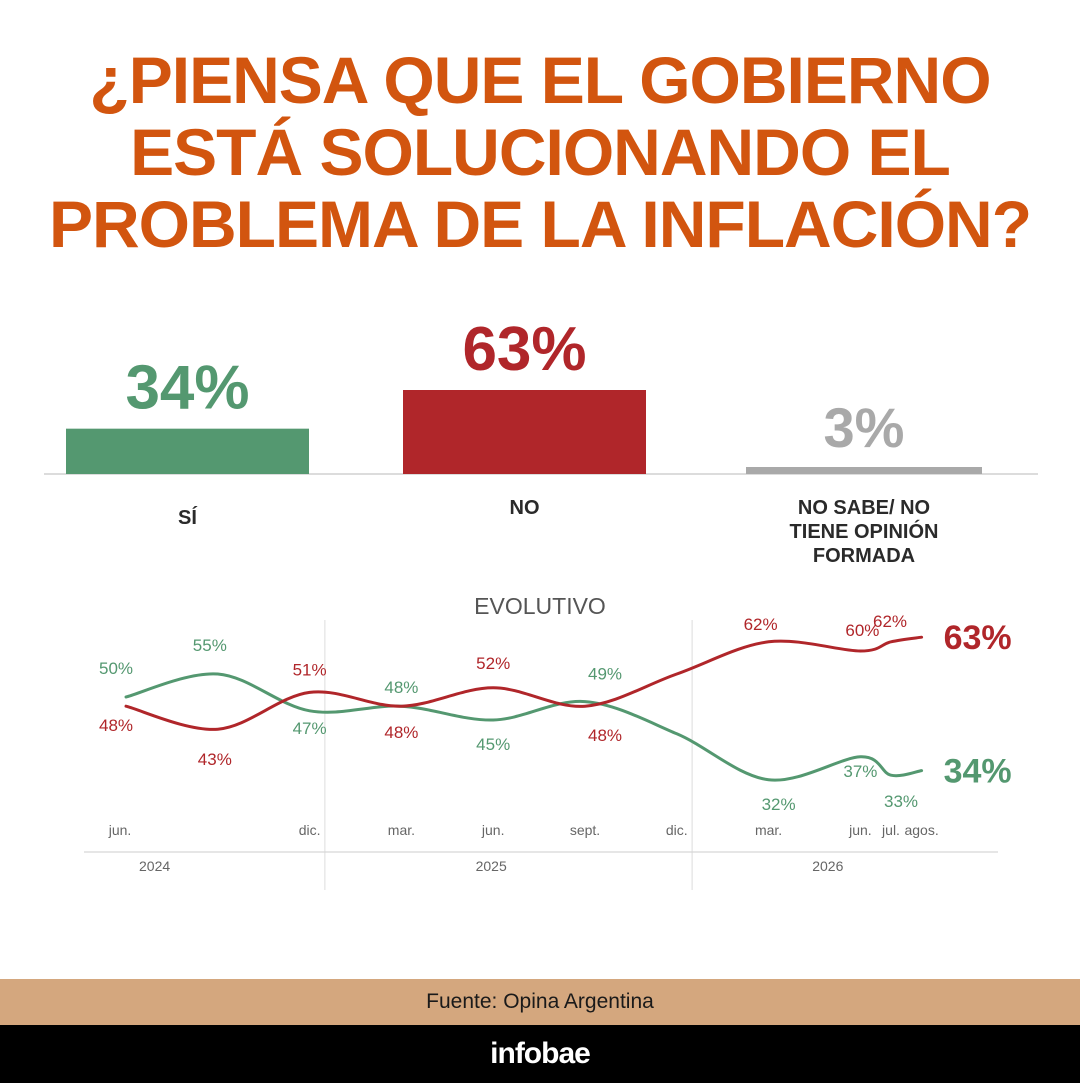 This screenshot has height=1083, width=1080. What do you see at coordinates (540, 606) in the screenshot?
I see `chart-title: EVOLUTIVO` at bounding box center [540, 606].